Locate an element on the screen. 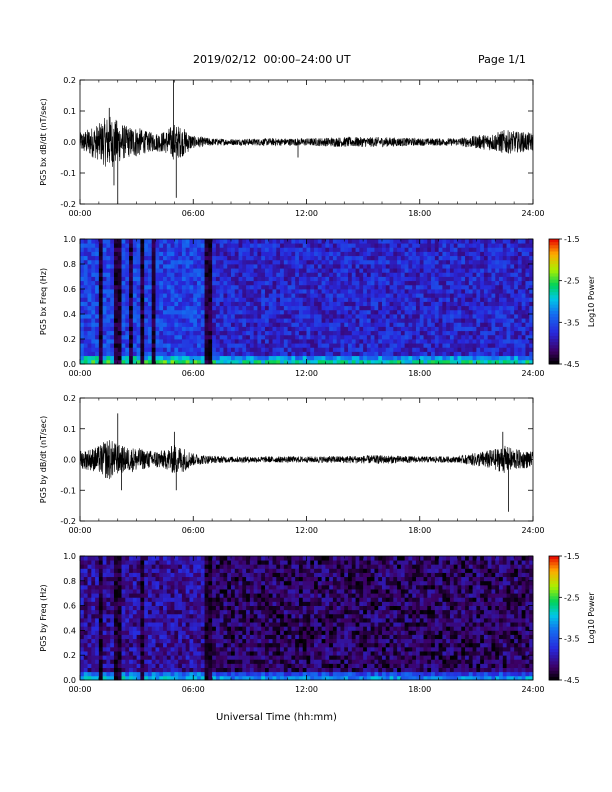 The image size is (612, 792). x-tick-label: 12:00 is located at coordinates (306, 530).